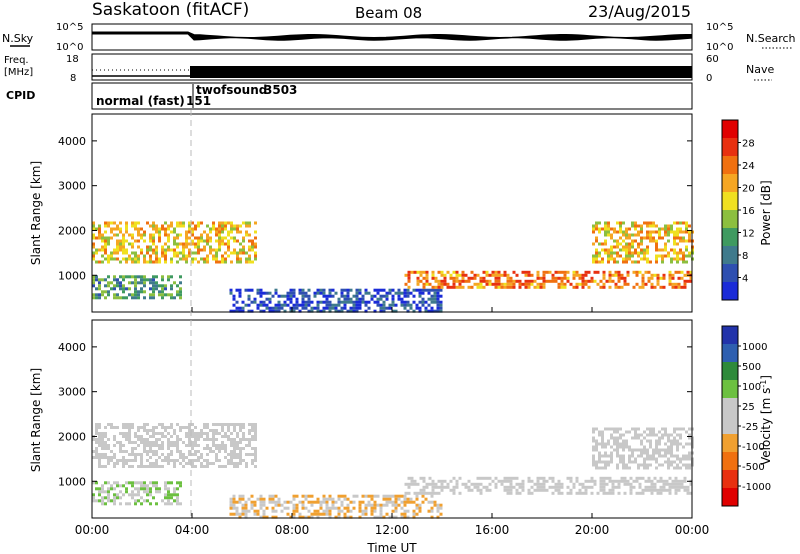 The image size is (800, 554). Describe the element at coordinates (766, 420) in the screenshot. I see `velocity-colorbar-label: Velocity [m s-1]` at that location.